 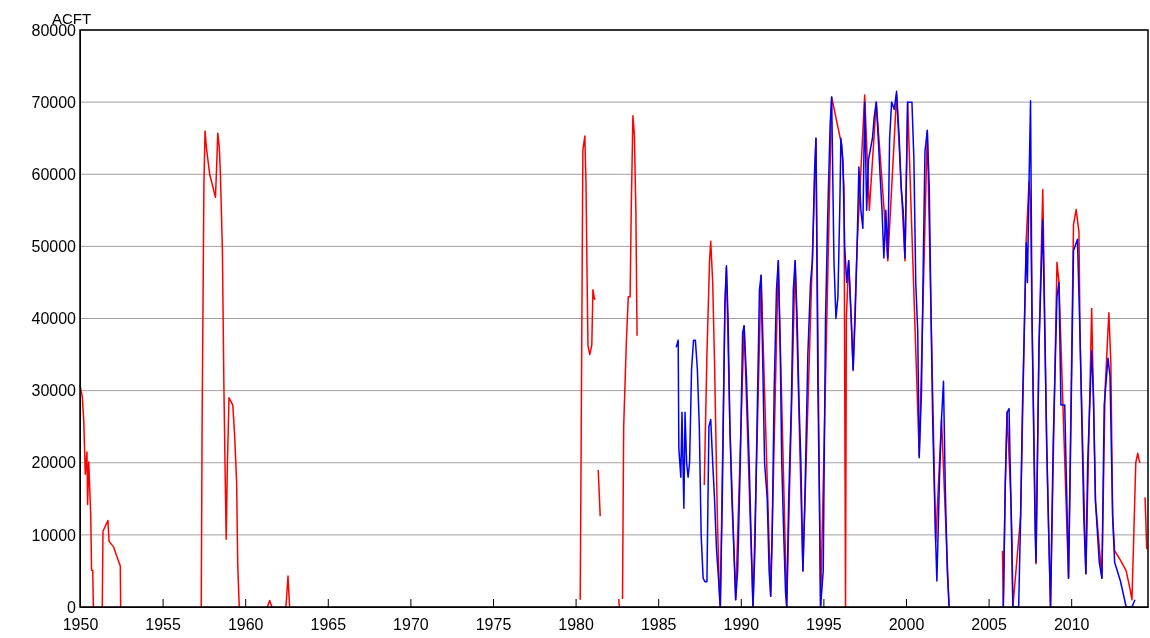 I want to click on x-tick-label: 1975, so click(x=493, y=625).